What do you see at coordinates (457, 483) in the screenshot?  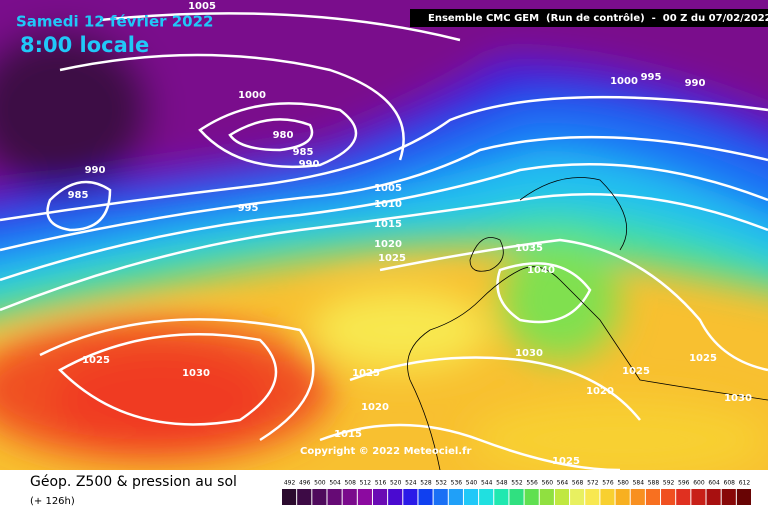 I see `legend-label: 536` at bounding box center [457, 483].